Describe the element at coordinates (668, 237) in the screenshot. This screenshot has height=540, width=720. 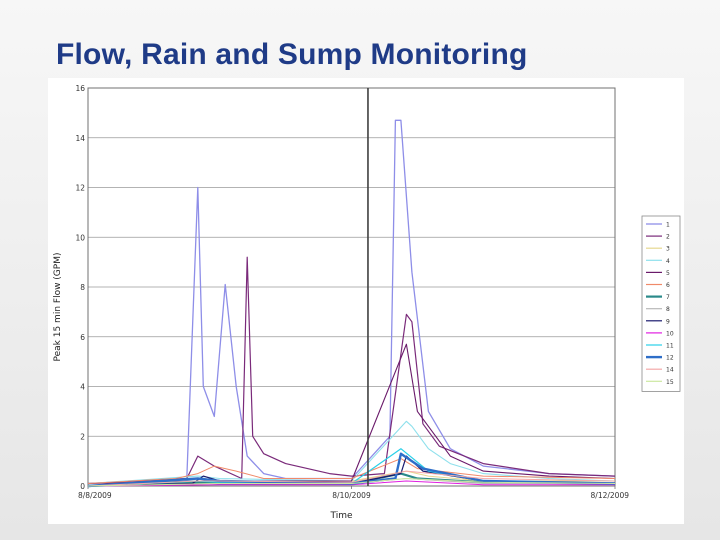
I see `legend-label: 2` at that location.